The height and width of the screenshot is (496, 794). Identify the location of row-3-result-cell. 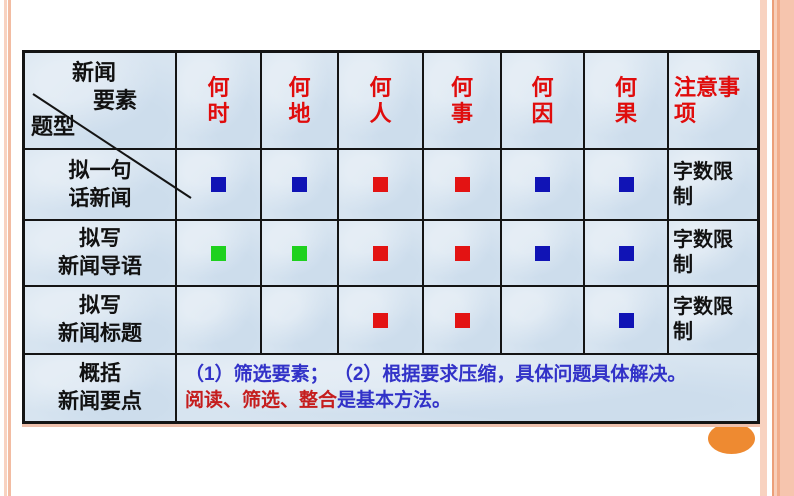
(627, 321).